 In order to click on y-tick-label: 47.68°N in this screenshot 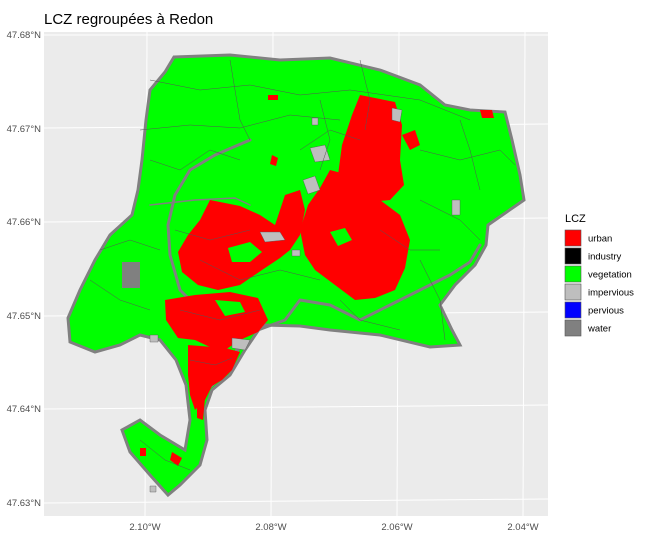, I will do `click(24, 35)`.